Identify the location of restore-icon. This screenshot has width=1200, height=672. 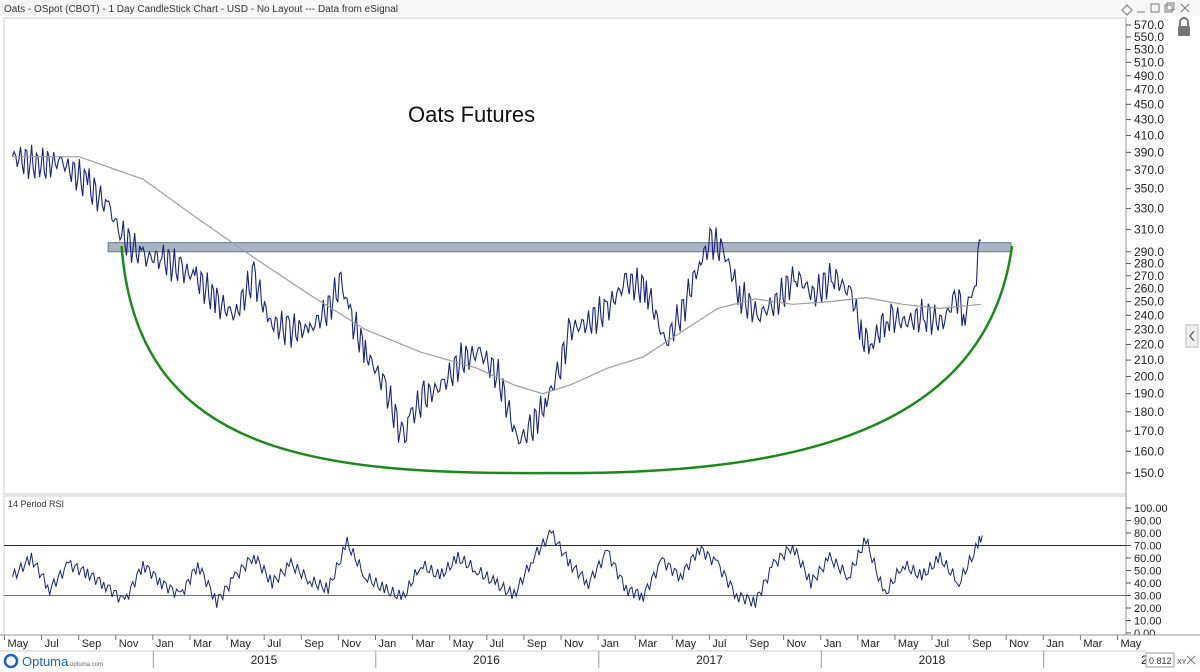
(1169, 7).